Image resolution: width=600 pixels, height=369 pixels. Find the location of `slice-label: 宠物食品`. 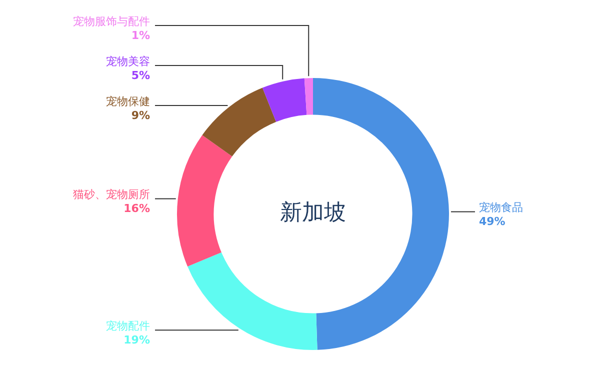

slice-label: 宠物食品 is located at coordinates (501, 207).